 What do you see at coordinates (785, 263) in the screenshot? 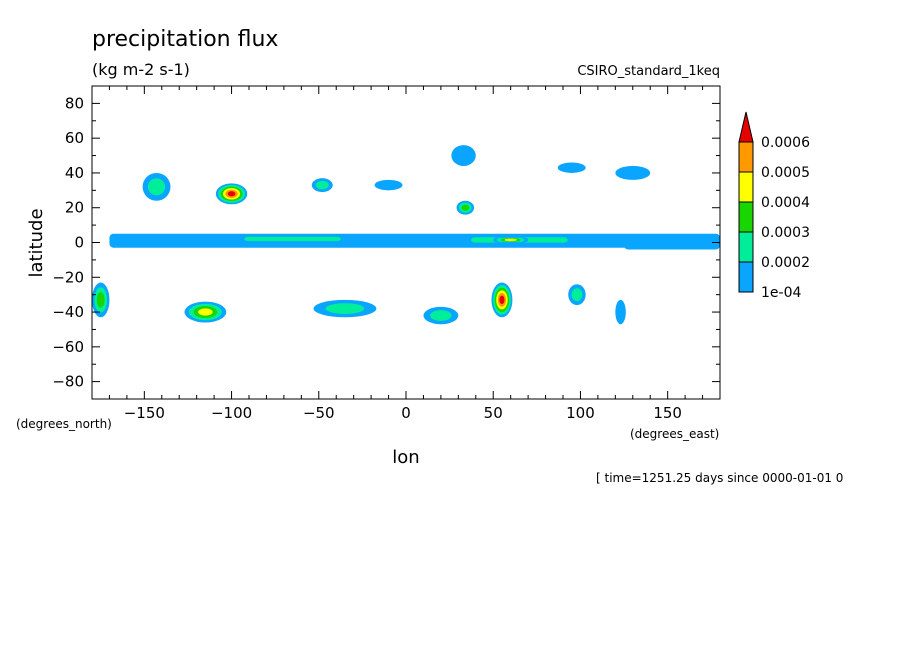
I see `colorbar-label: 0.0002` at bounding box center [785, 263].